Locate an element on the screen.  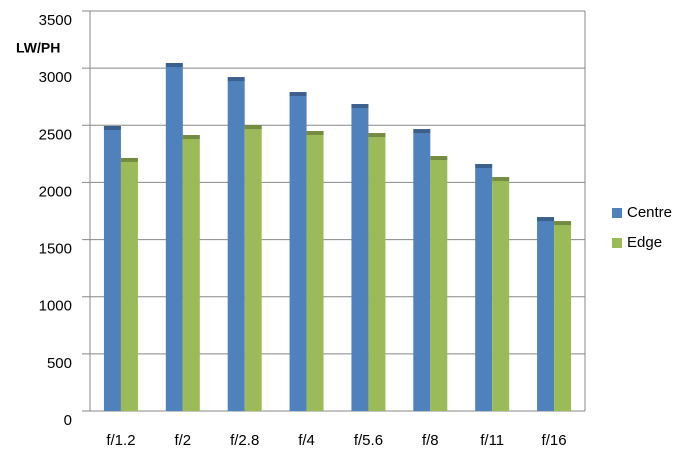
y-tick-label: 500 is located at coordinates (59, 363).